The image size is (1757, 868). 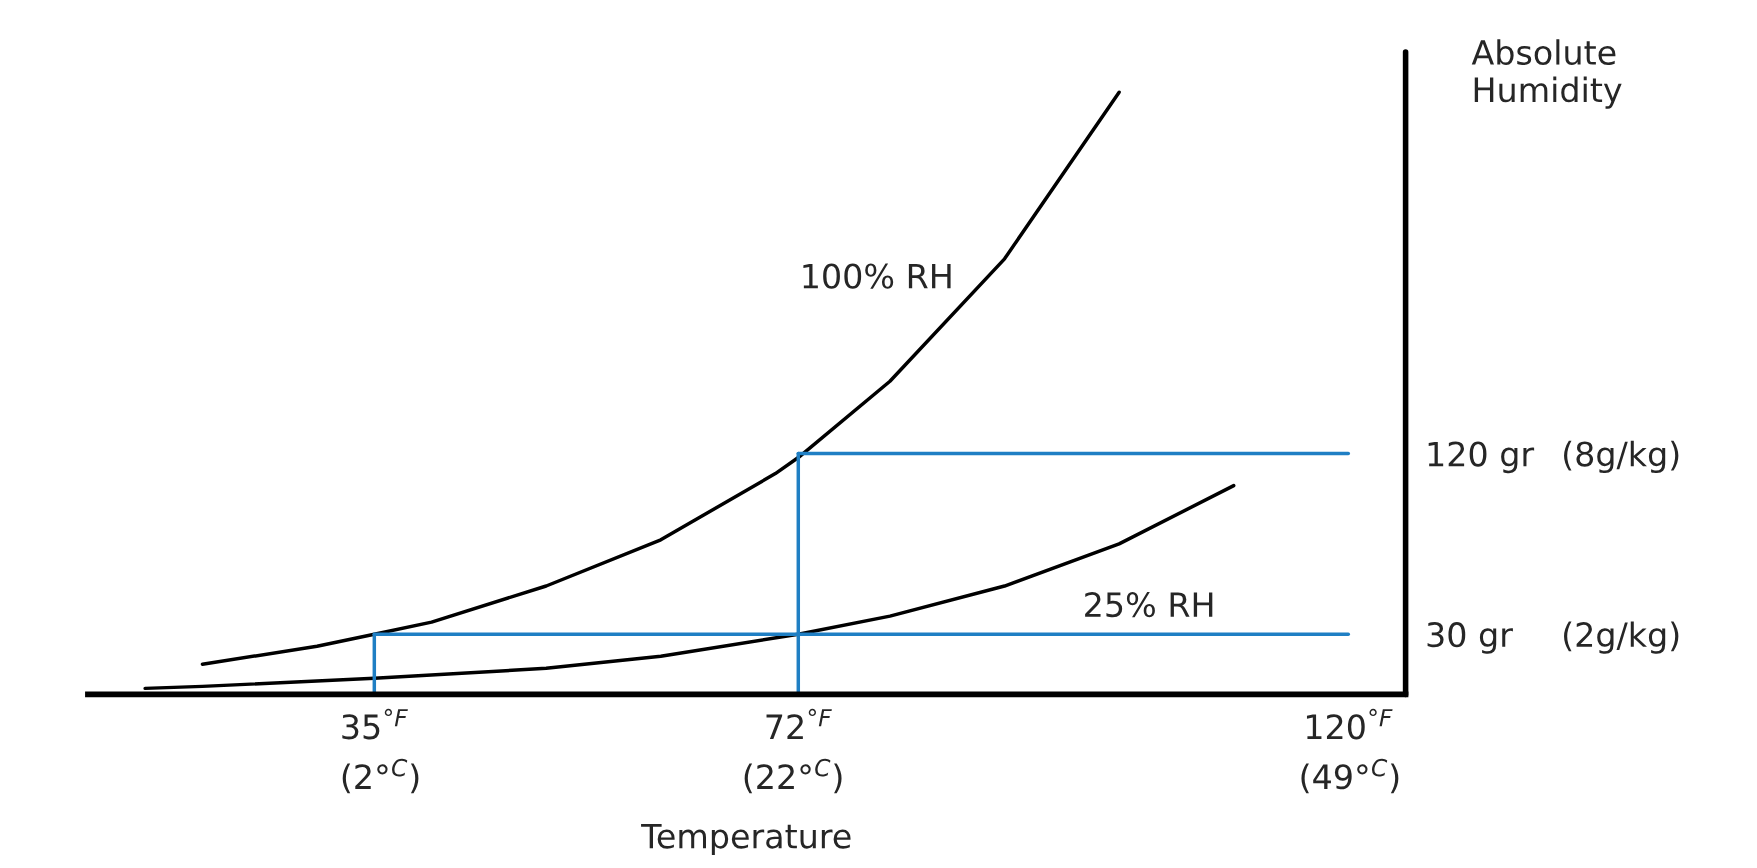 I want to click on y-axis-title: Absolute Humidity, so click(x=1546, y=74).